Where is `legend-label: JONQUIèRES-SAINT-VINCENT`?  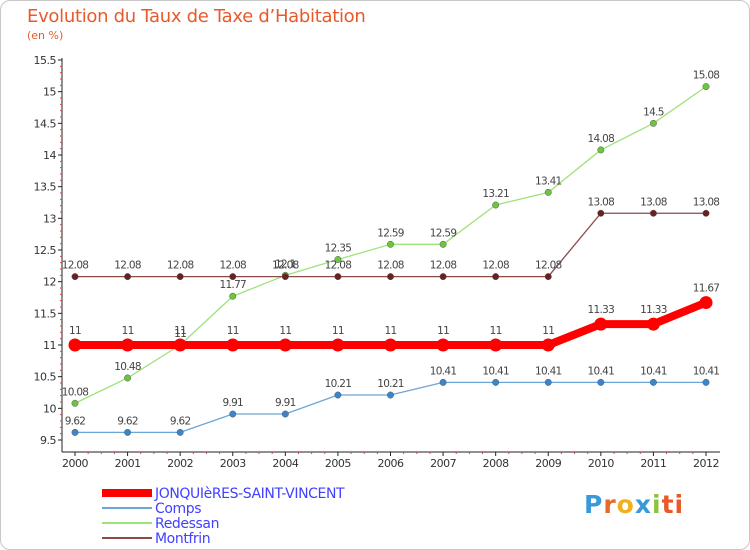 legend-label: JONQUIèRES-SAINT-VINCENT is located at coordinates (249, 494).